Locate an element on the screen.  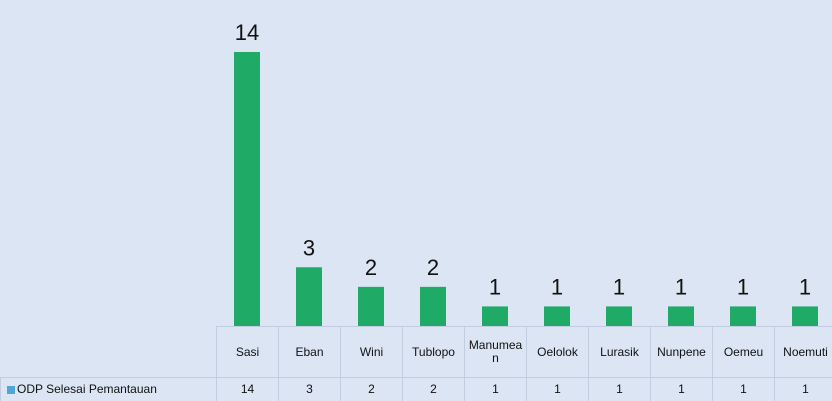
data-label: 3 is located at coordinates (309, 247).